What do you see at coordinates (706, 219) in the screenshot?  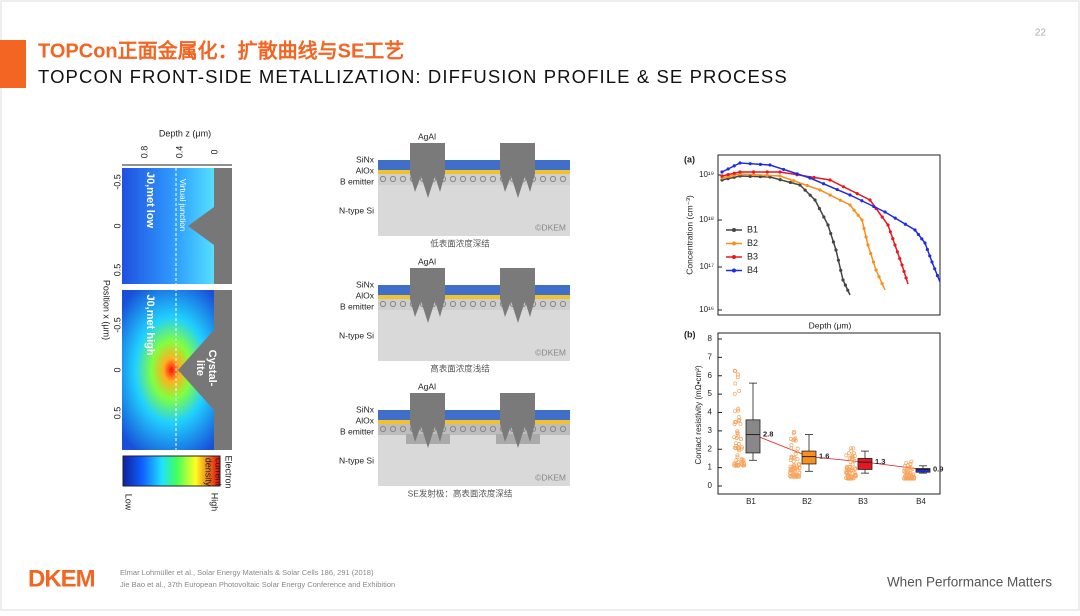 I see `tick-label: 10¹⁸` at bounding box center [706, 219].